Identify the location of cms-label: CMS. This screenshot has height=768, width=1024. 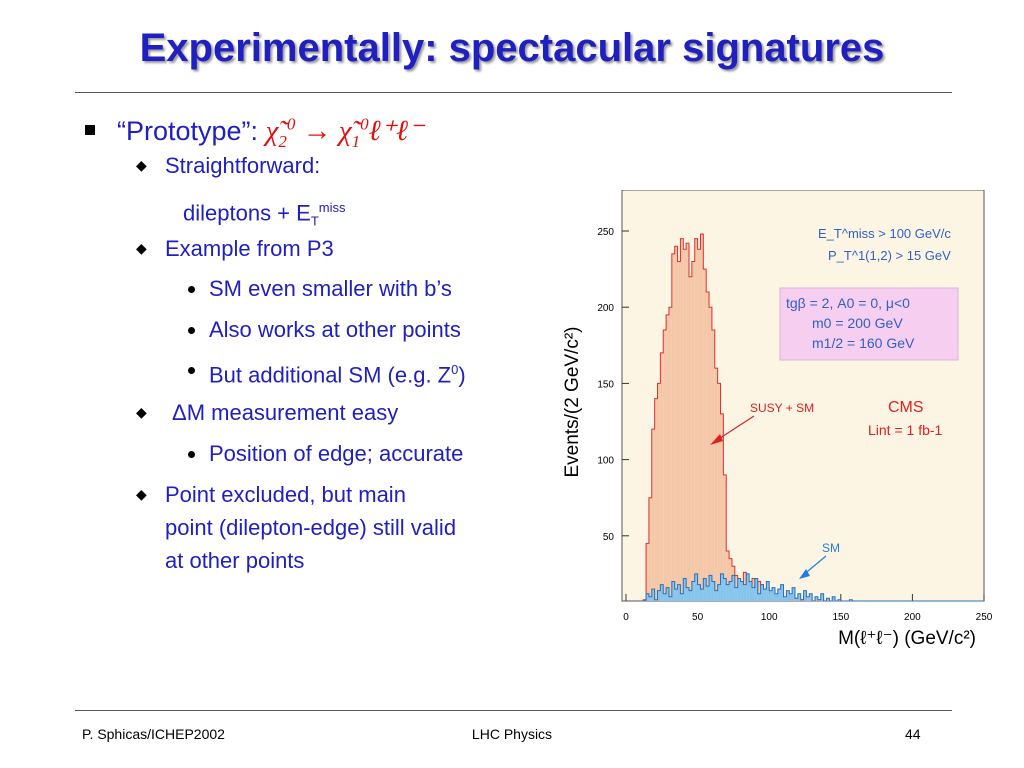
(906, 407).